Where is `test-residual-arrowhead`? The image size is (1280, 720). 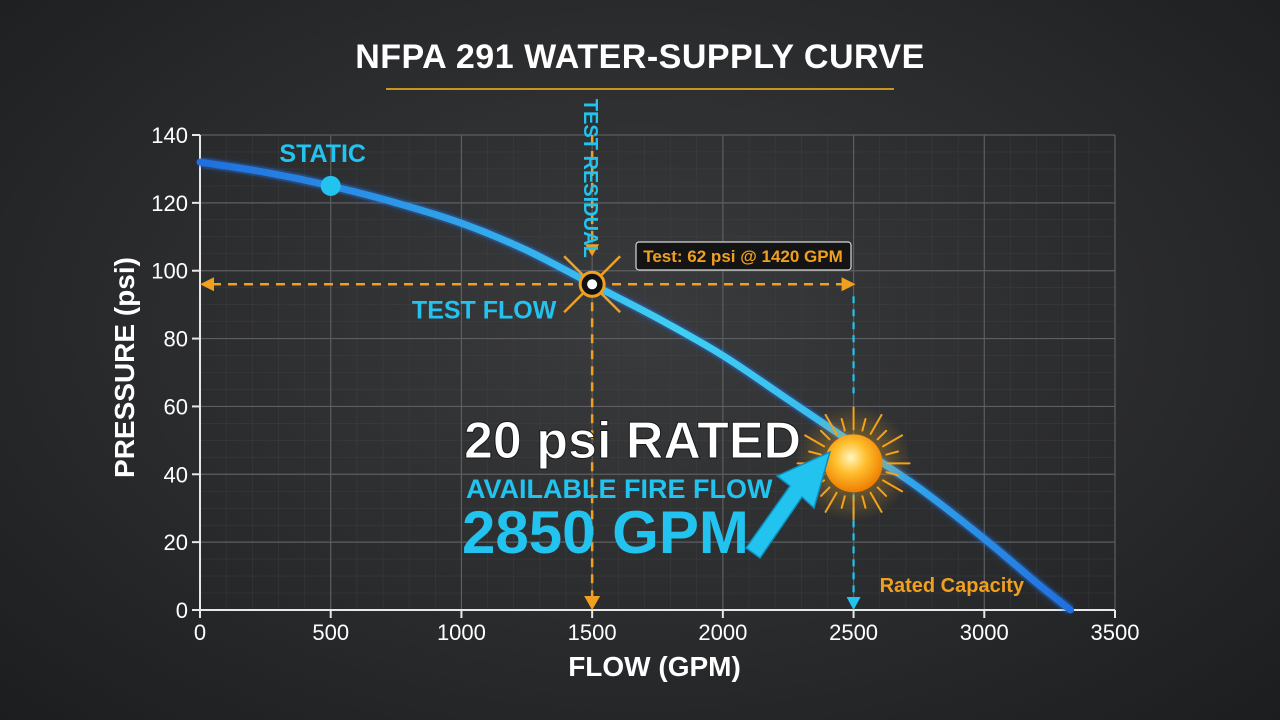 test-residual-arrowhead is located at coordinates (592, 250).